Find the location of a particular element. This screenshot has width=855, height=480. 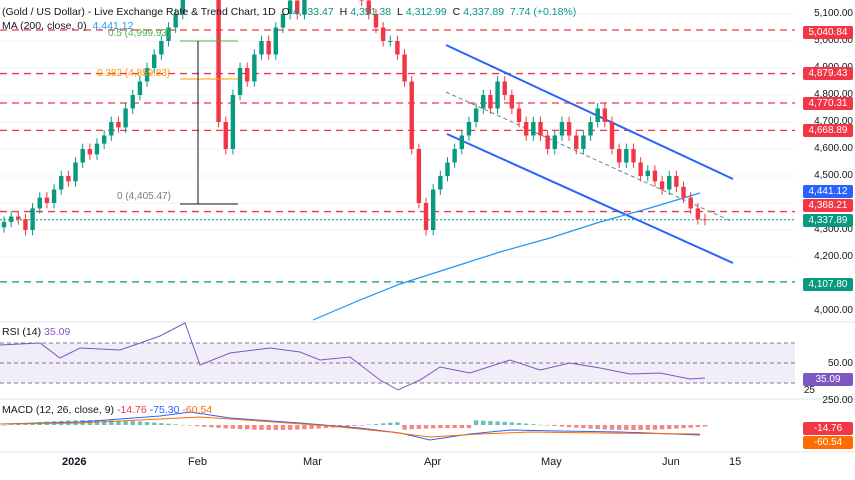

time-axis-year: 2026 is located at coordinates (74, 462).